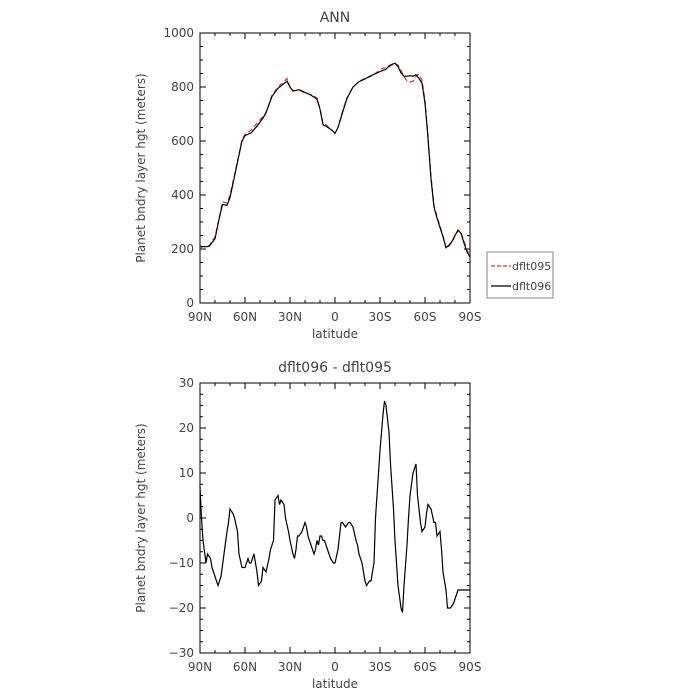  Describe the element at coordinates (181, 563) in the screenshot. I see `y-tick-label: −10` at that location.